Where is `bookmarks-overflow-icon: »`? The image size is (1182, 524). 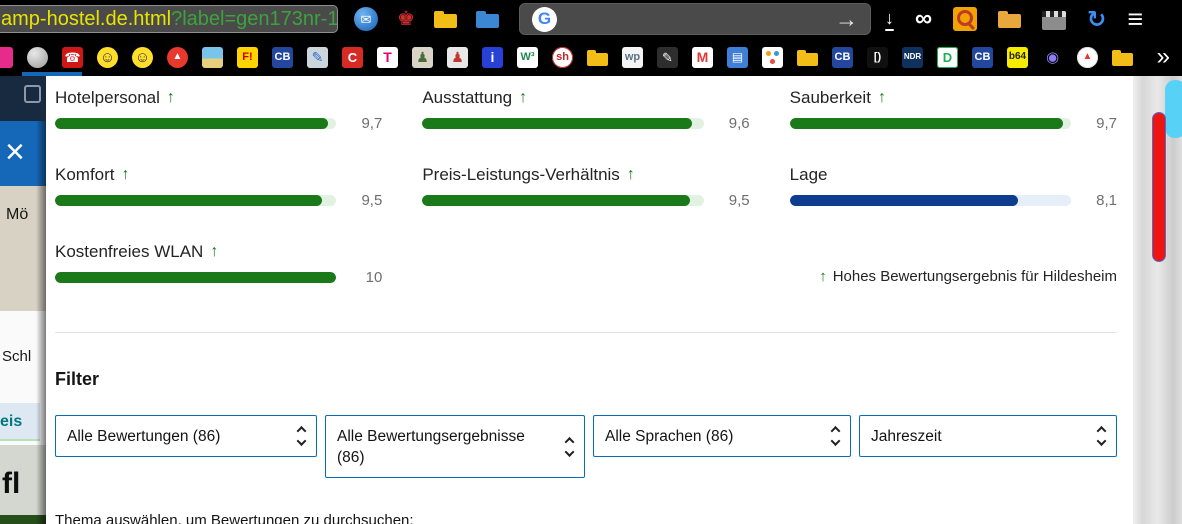 bookmarks-overflow-icon: » is located at coordinates (1163, 56).